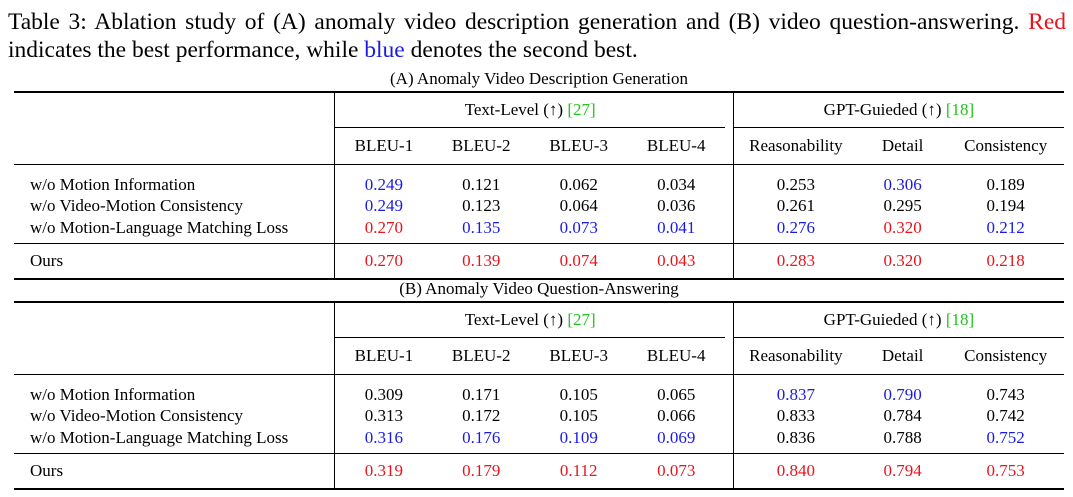  What do you see at coordinates (902, 206) in the screenshot?
I see `metric-cell: 0.295` at bounding box center [902, 206].